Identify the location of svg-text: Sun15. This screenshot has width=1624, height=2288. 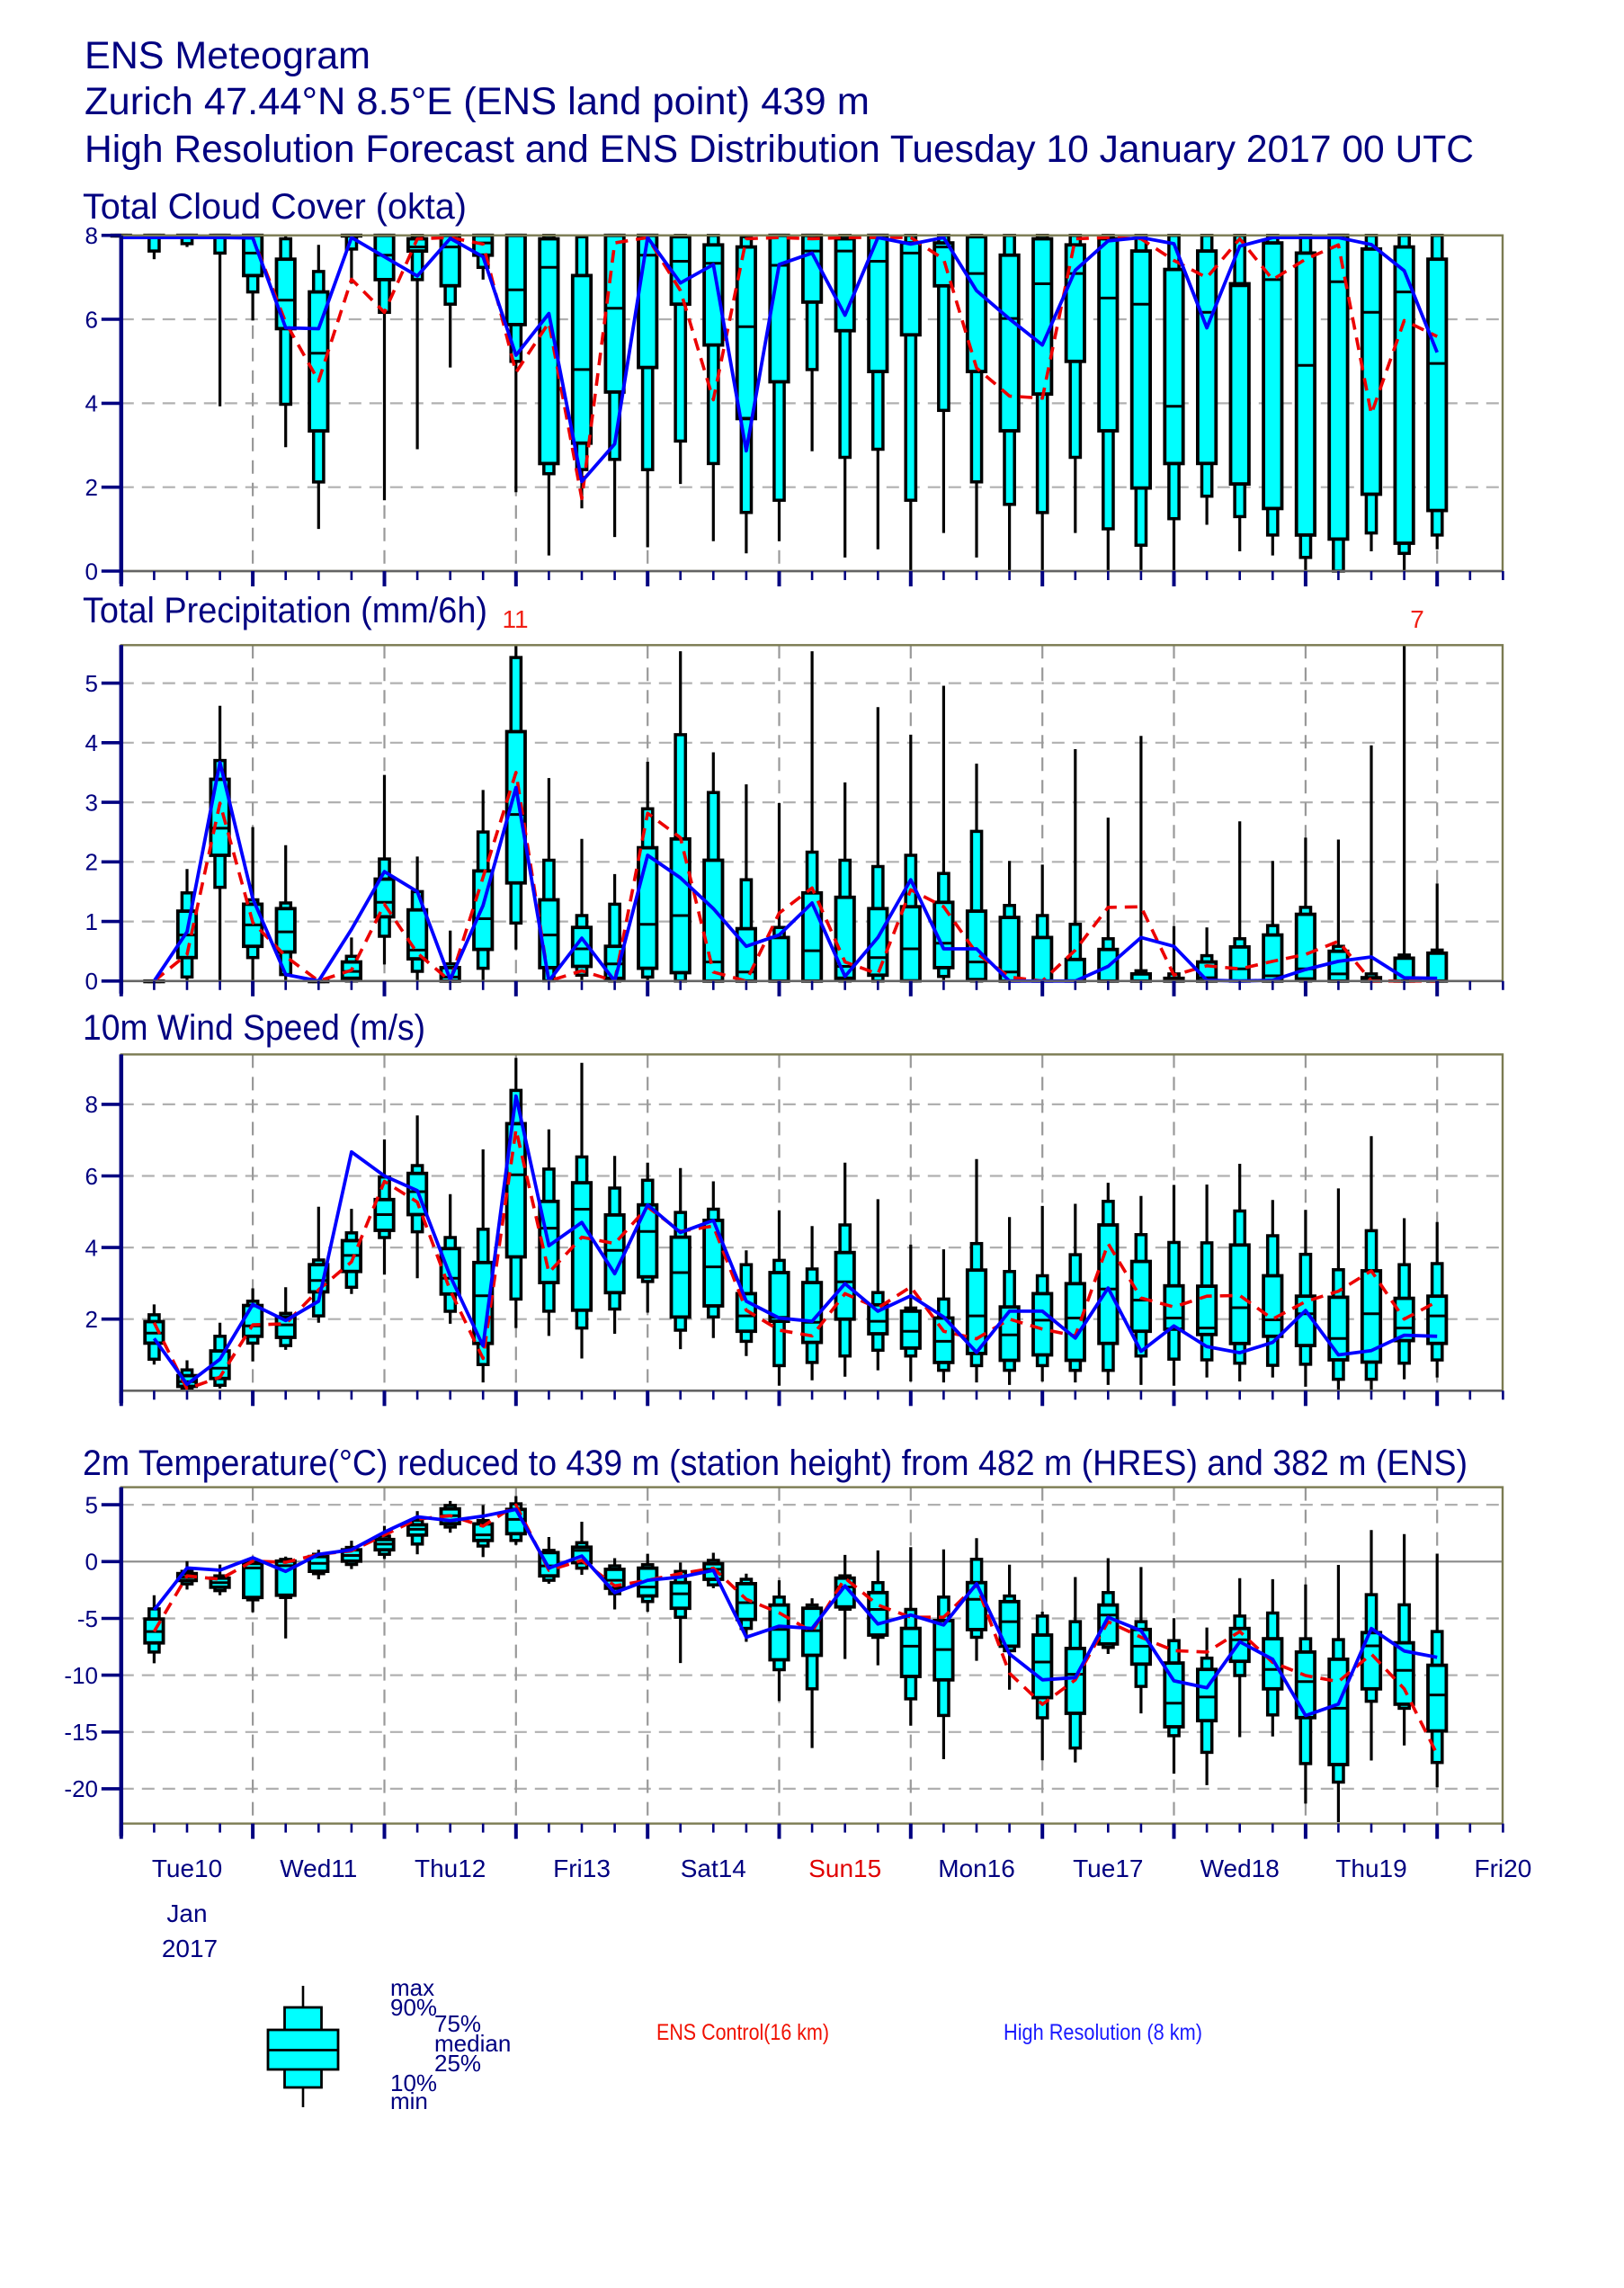
(844, 1869).